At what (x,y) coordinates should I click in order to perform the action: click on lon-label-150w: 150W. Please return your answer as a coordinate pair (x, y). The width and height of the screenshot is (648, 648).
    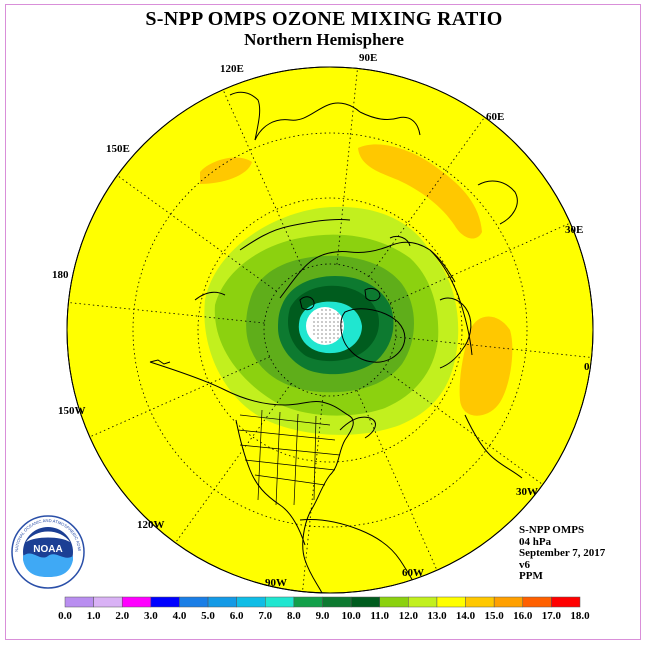
    Looking at the image, I should click on (72, 411).